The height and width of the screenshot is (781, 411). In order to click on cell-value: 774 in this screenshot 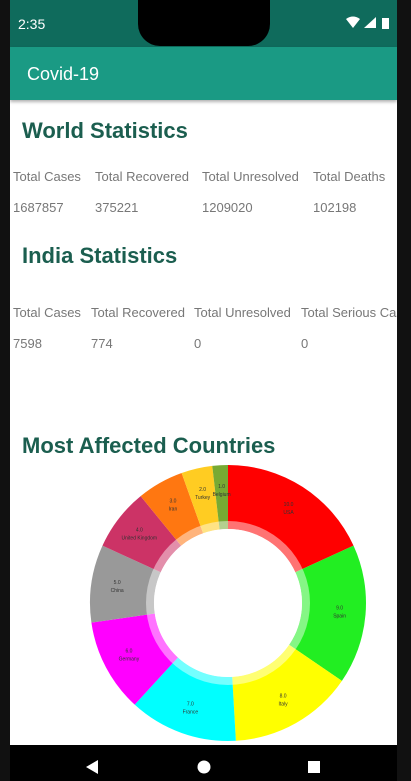, I will do `click(102, 343)`.